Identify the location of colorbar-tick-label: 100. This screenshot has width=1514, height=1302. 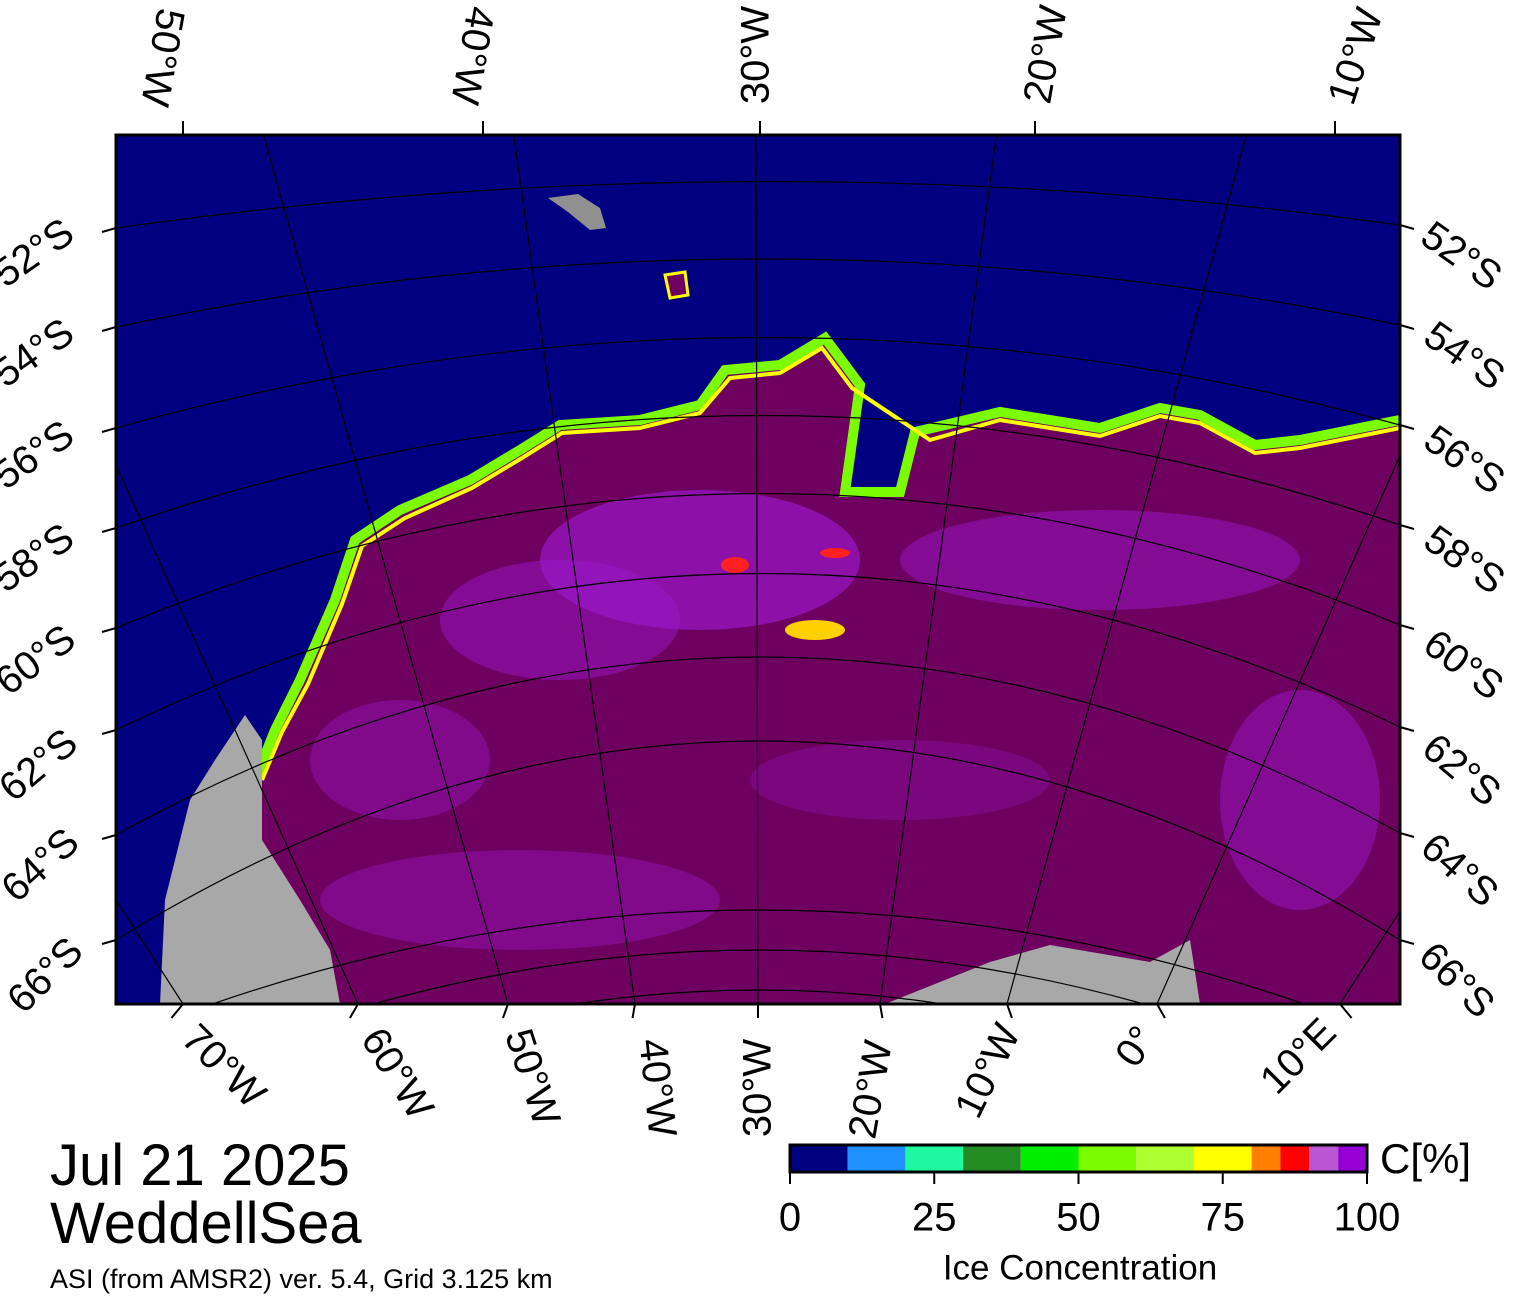
(1367, 1218).